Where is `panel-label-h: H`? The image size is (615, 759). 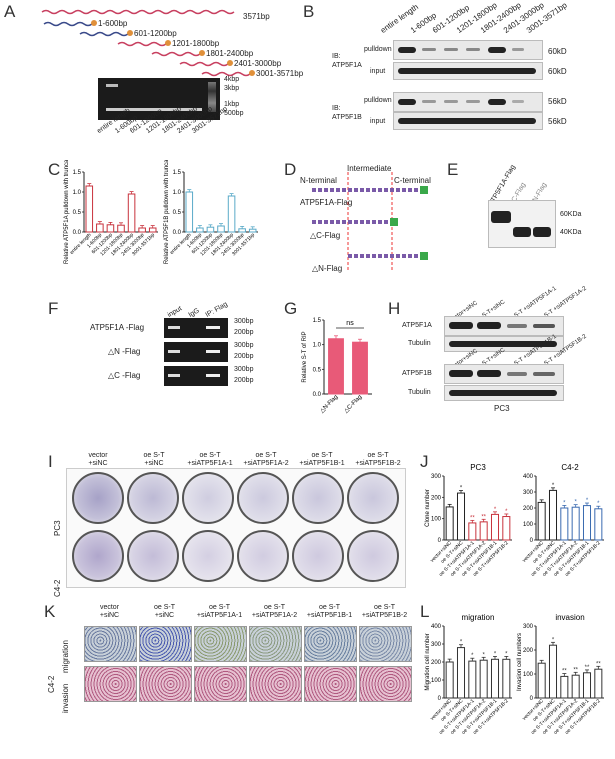
panel-label-h: H is located at coordinates (394, 308).